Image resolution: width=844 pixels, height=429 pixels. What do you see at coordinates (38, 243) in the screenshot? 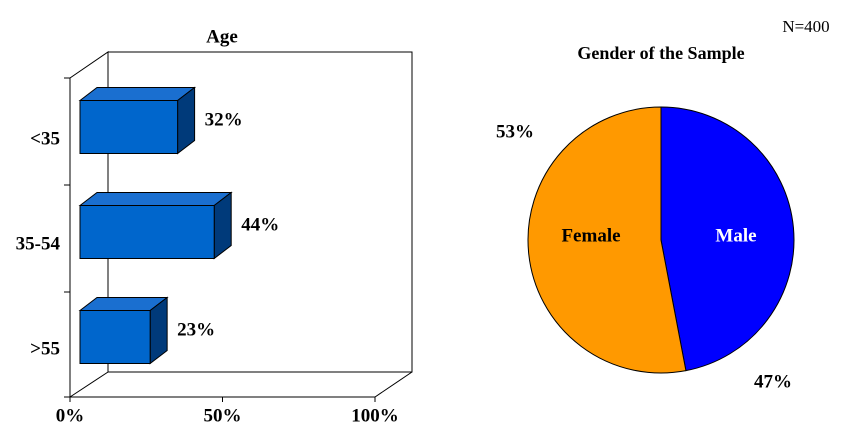
I see `y-tick-label: 35-54` at bounding box center [38, 243].